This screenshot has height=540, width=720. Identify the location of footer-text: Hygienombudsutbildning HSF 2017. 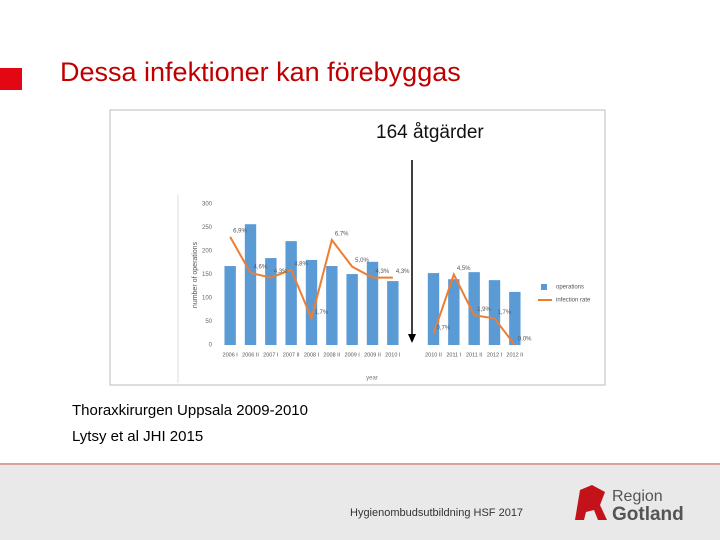
(436, 513).